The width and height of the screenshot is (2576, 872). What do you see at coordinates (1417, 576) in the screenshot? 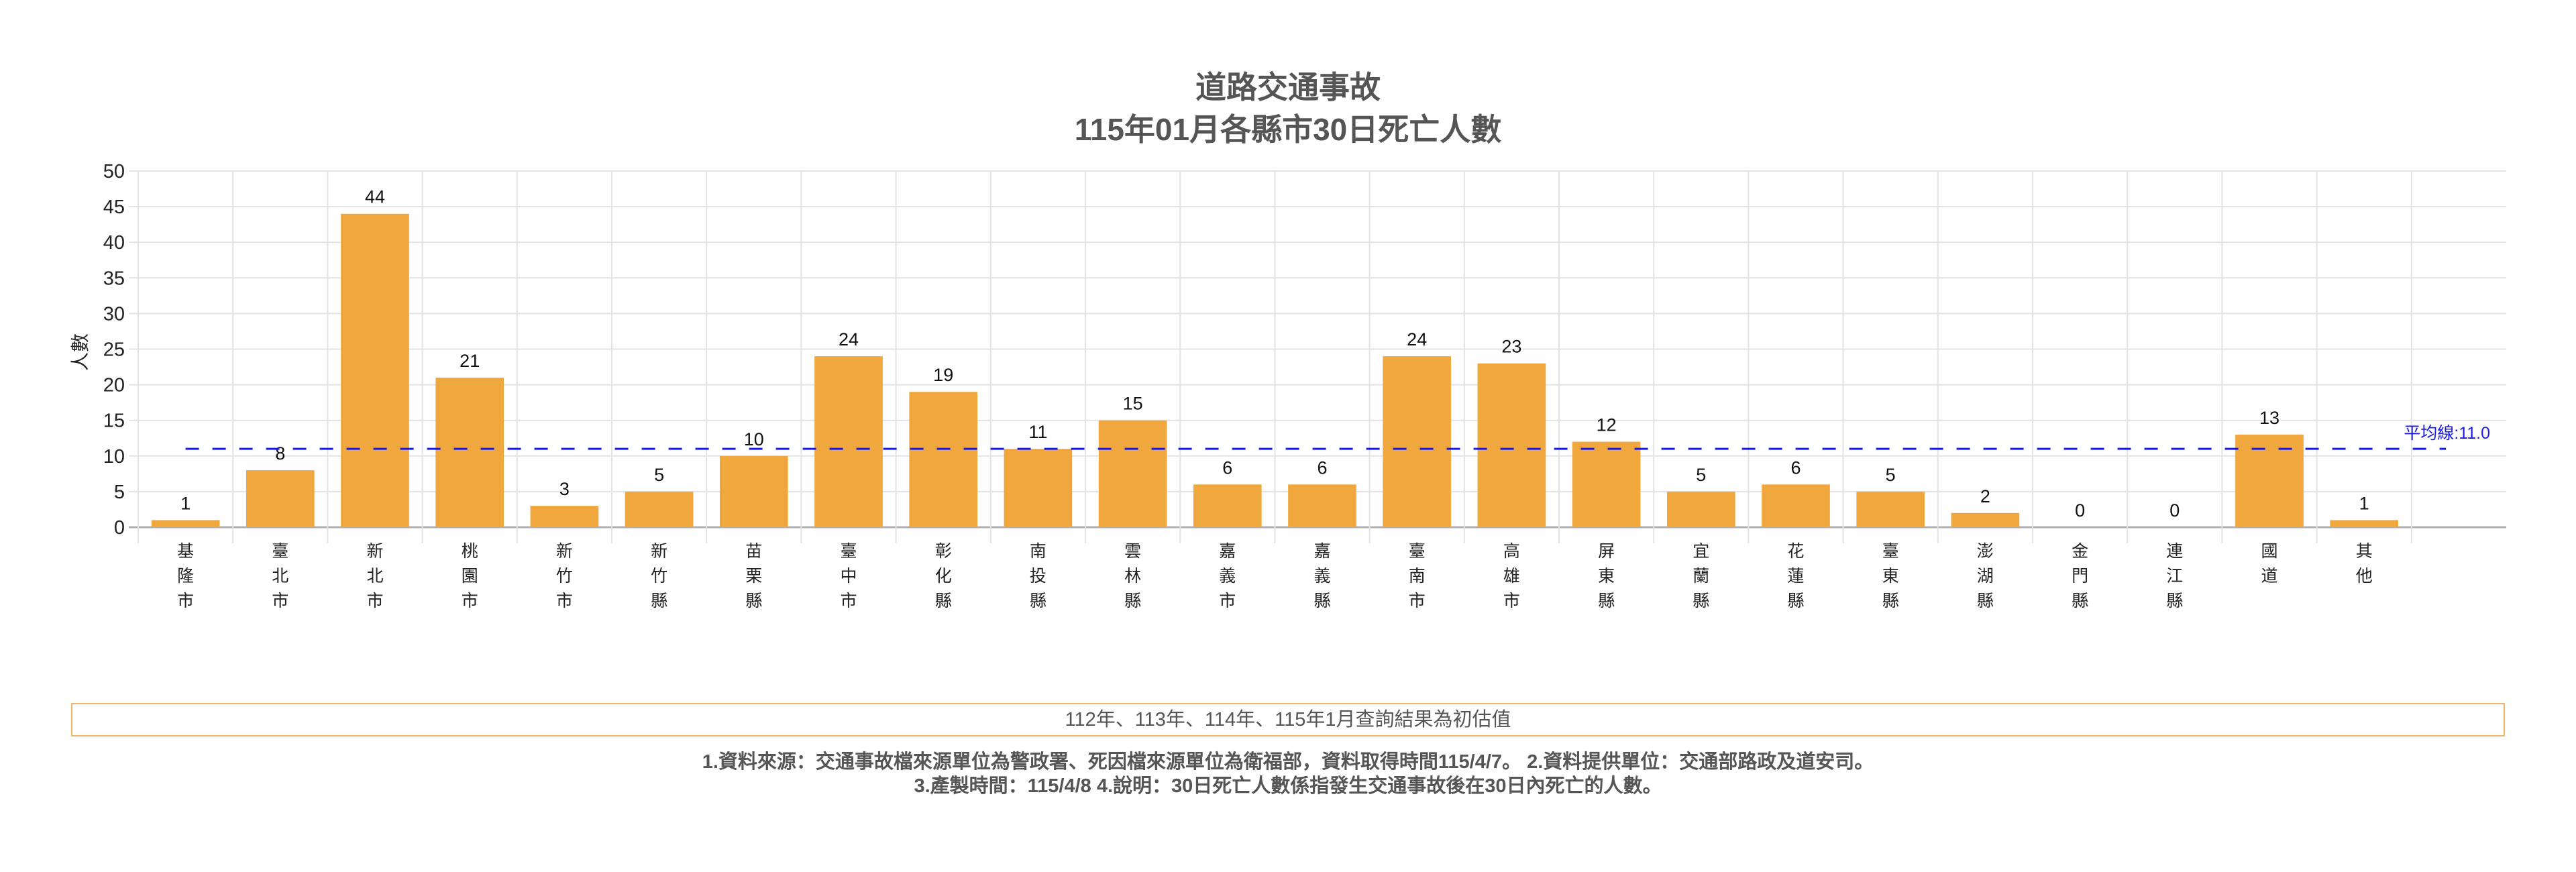
I see `x-axis-label-char: 南` at bounding box center [1417, 576].